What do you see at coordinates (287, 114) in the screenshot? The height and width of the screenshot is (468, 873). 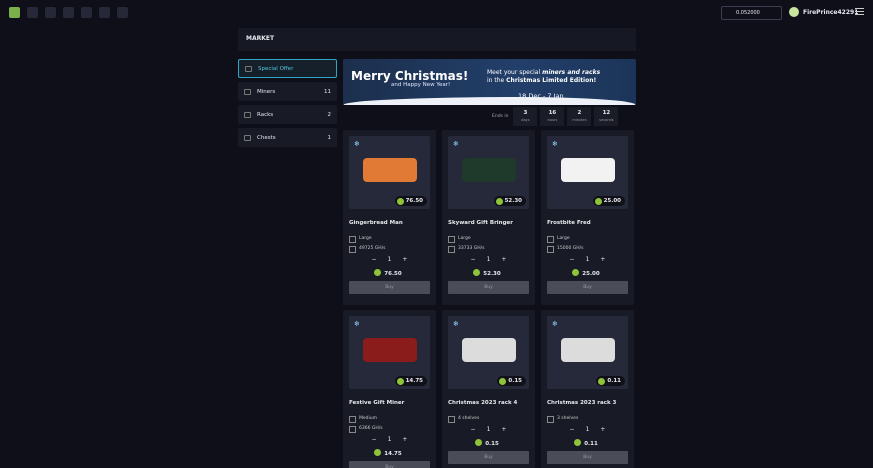 I see `sidebar-item: Racks 2` at bounding box center [287, 114].